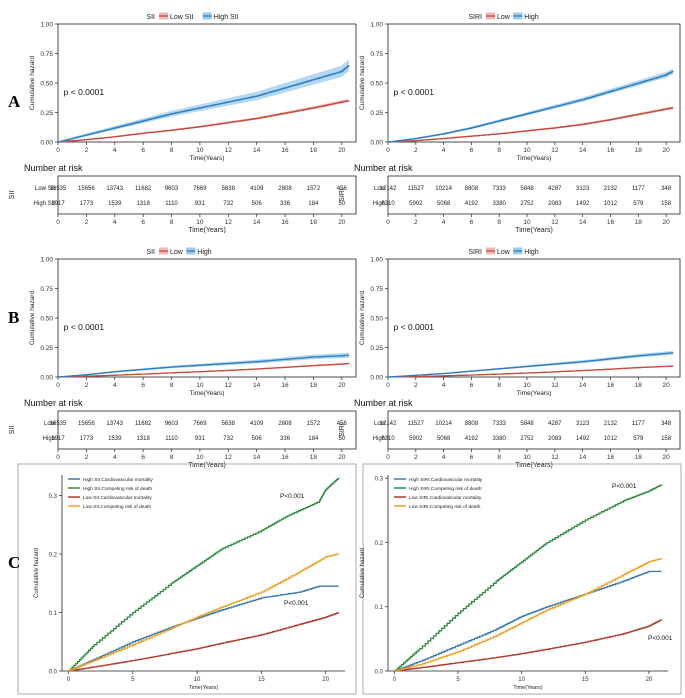 Image resolution: width=685 pixels, height=698 pixels. I want to click on risk-y-axis-label: SII, so click(12, 430).